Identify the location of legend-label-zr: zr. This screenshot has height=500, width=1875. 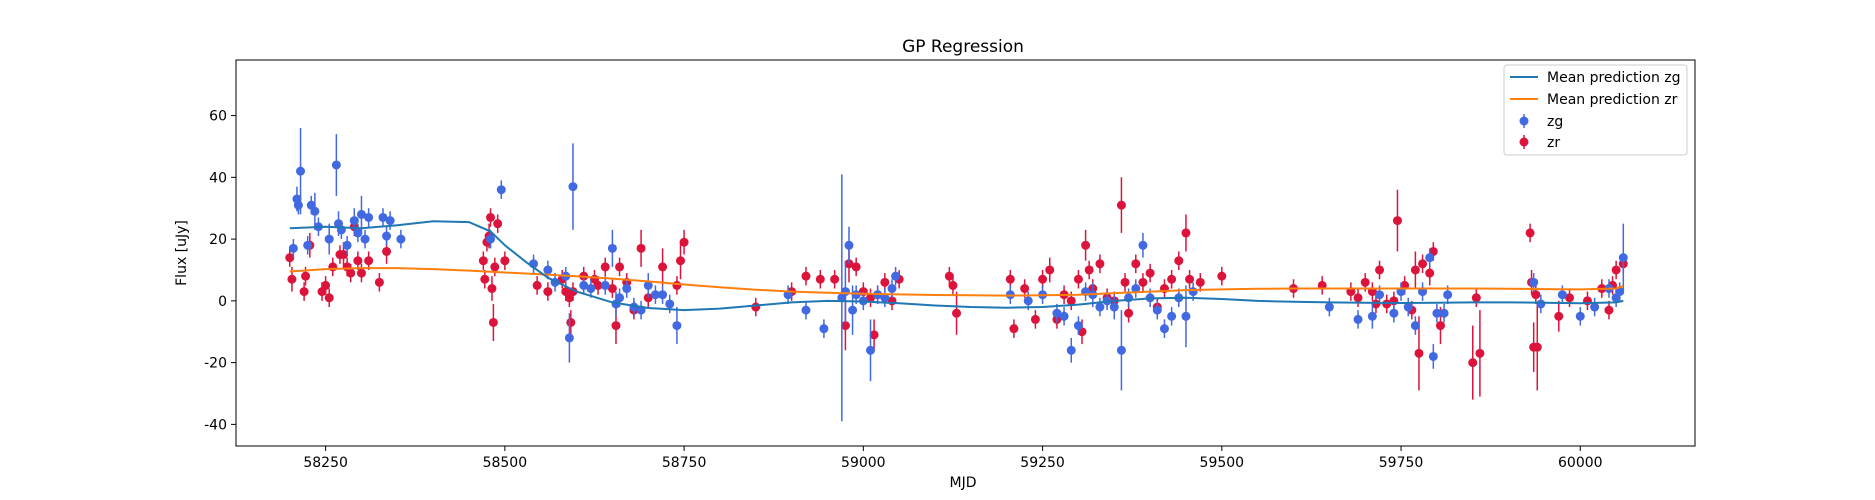
(1553, 143).